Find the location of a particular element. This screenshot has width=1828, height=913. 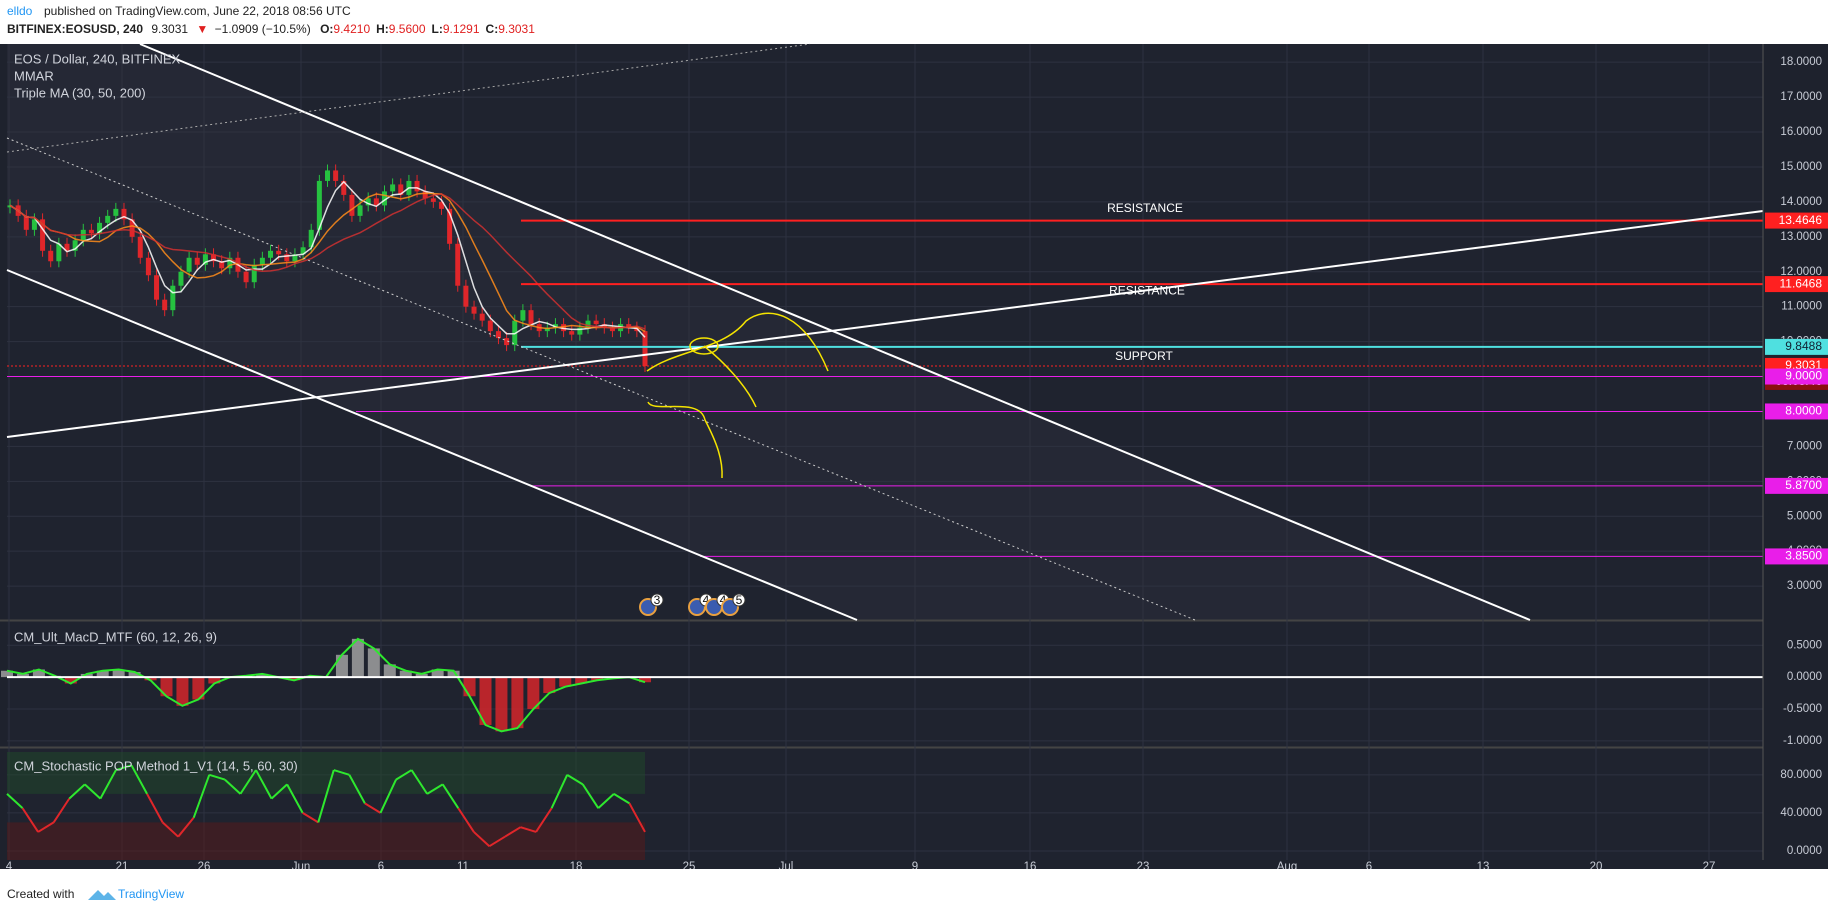

pane-title: EOS / Dollar, 240, BITFINEX is located at coordinates (97, 58).